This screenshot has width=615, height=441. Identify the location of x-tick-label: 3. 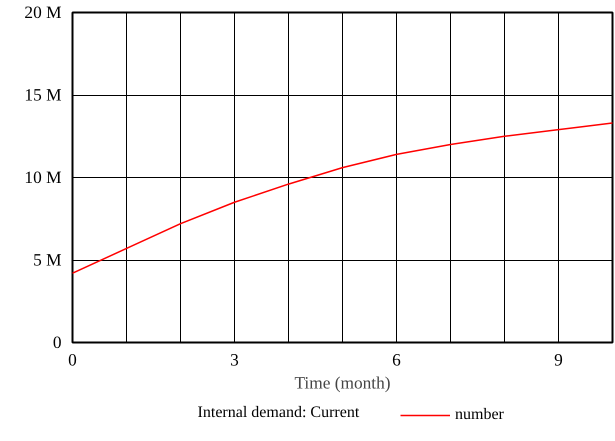
(234, 360).